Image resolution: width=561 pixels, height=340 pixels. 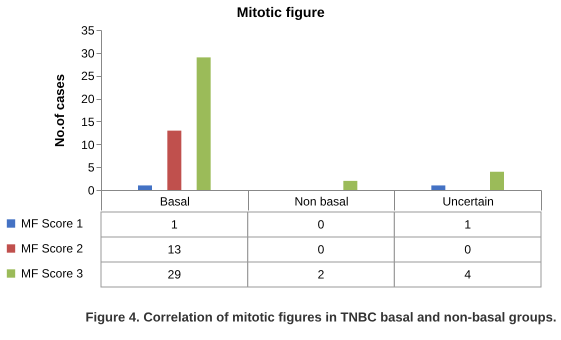 I want to click on legend-label: MF Score 1, so click(x=52, y=223).